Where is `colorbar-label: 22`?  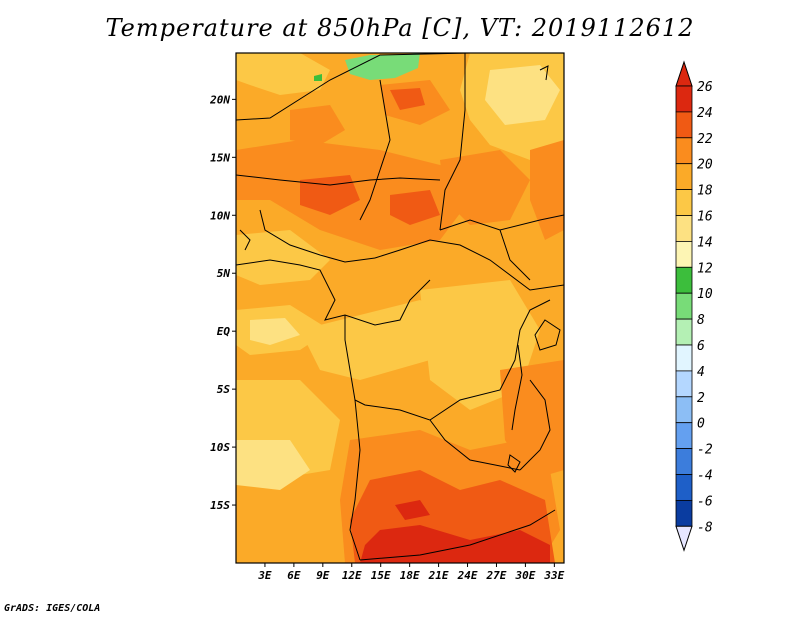
colorbar-label: 22 is located at coordinates (705, 139).